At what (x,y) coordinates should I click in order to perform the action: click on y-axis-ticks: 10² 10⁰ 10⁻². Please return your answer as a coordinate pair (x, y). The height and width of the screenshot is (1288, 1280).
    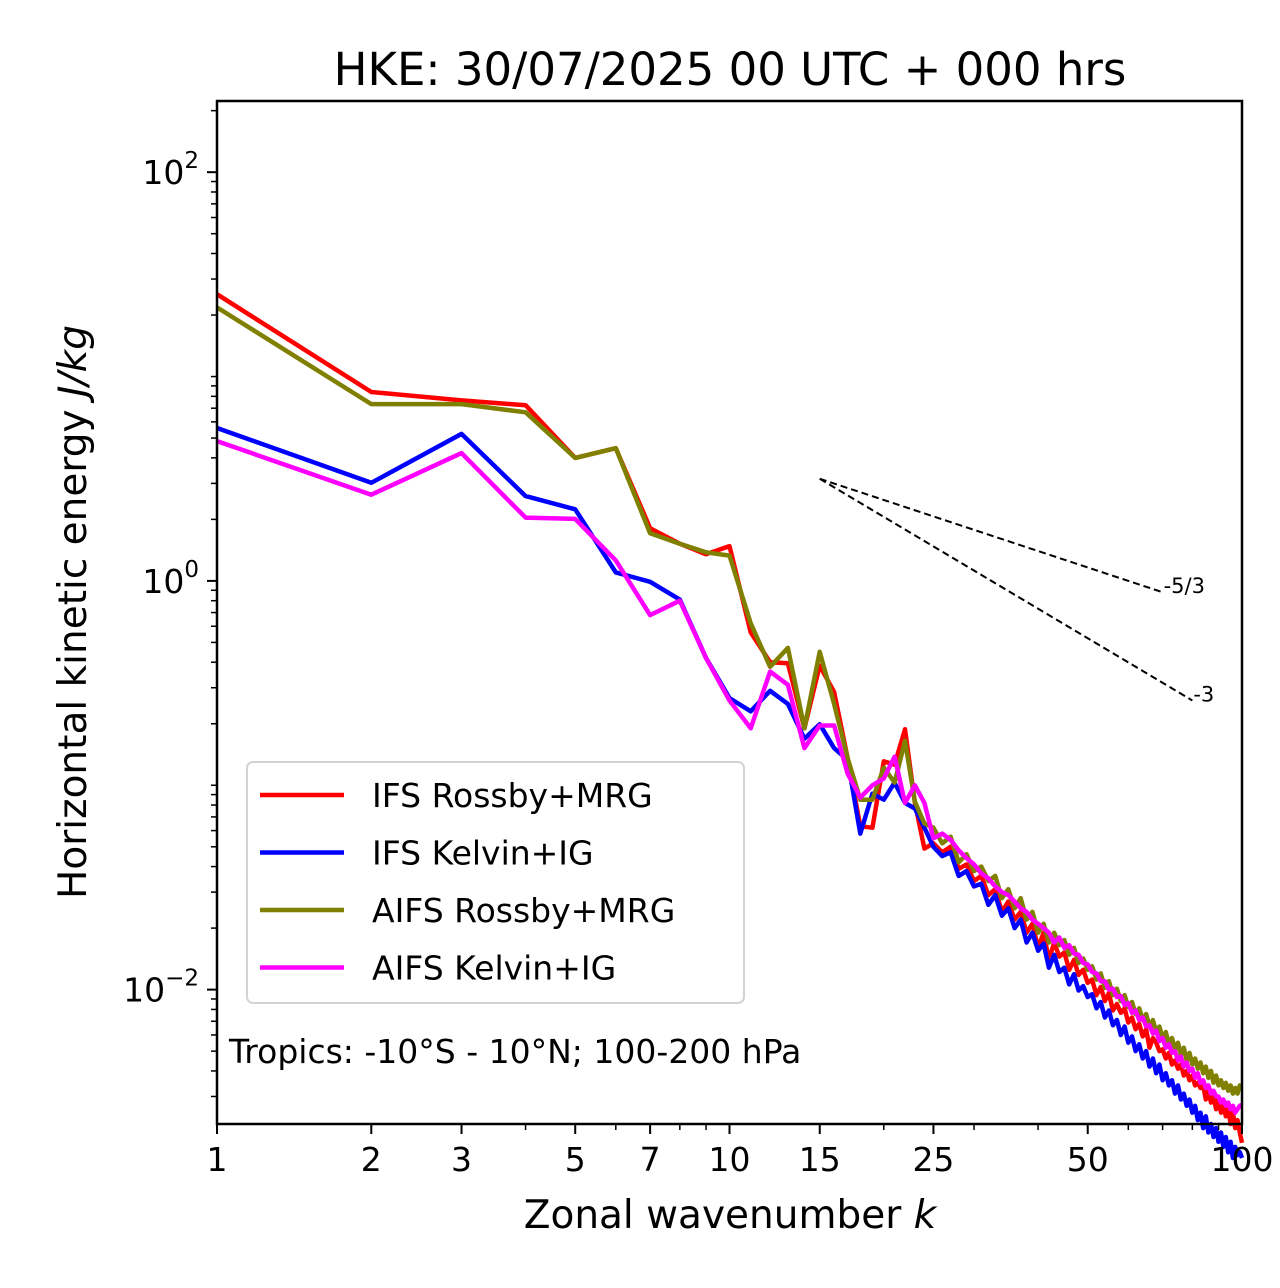
    Looking at the image, I should click on (170, 603).